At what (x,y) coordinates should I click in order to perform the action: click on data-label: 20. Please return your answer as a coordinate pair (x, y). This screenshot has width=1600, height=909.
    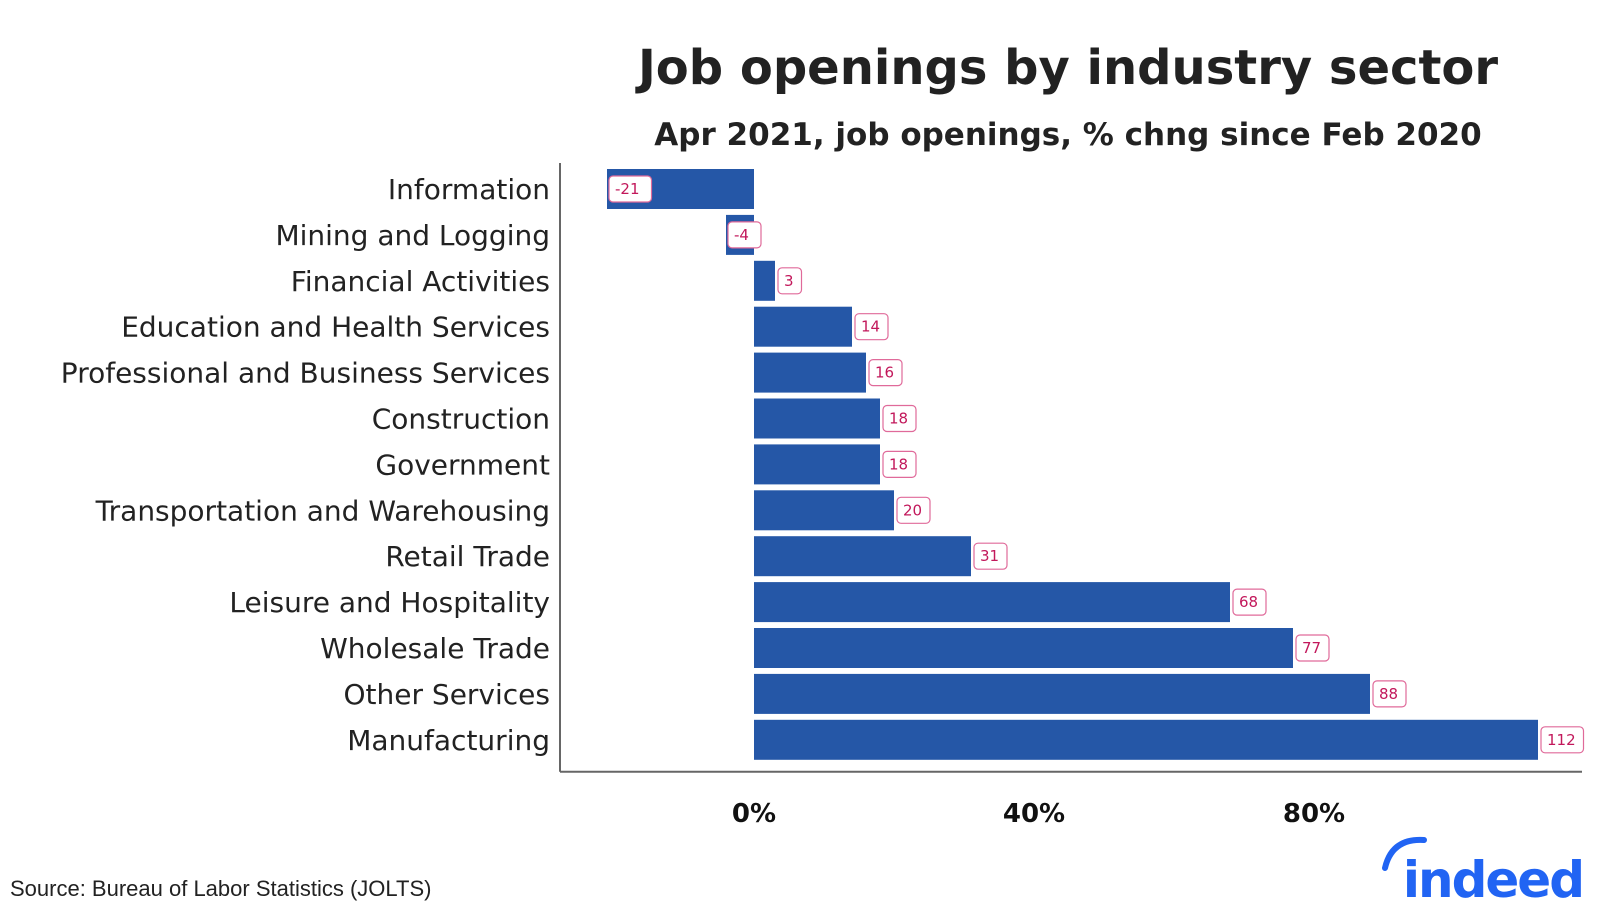
    Looking at the image, I should click on (913, 510).